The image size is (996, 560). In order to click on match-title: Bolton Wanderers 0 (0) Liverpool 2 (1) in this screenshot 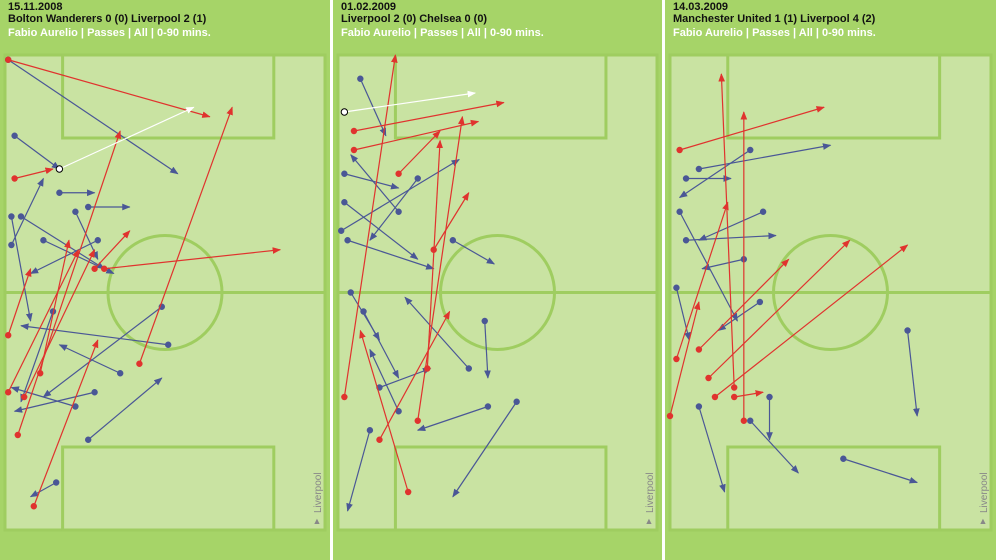, I will do `click(107, 19)`.